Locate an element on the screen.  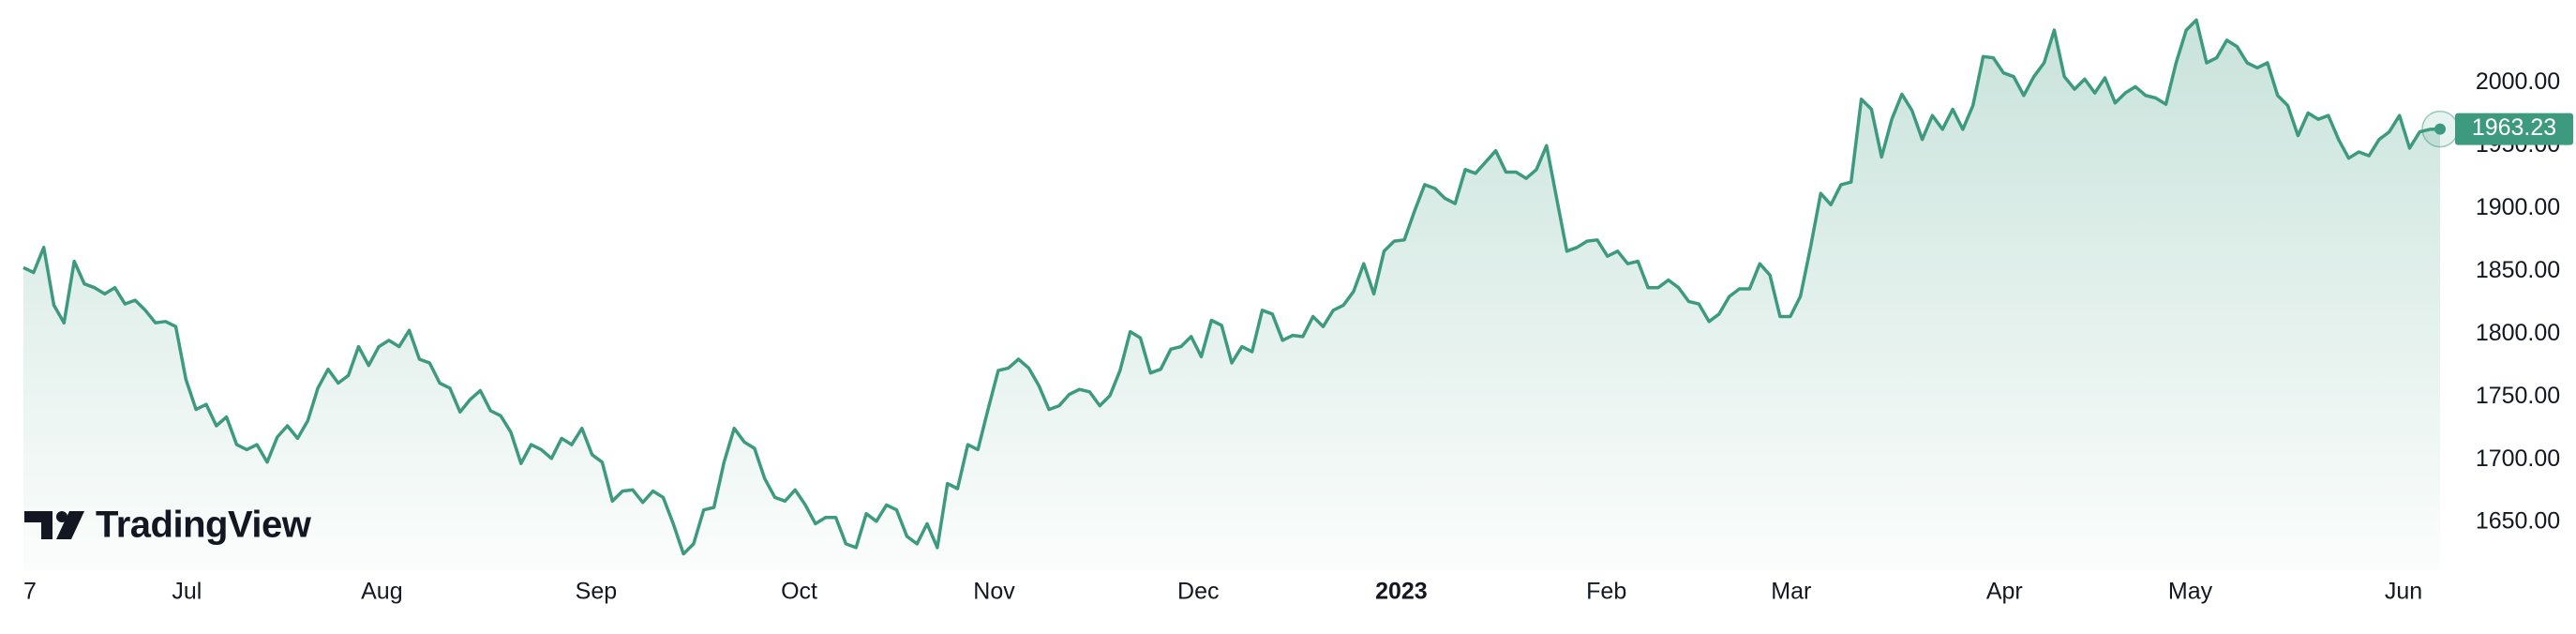
logo: TradingView is located at coordinates (168, 525).